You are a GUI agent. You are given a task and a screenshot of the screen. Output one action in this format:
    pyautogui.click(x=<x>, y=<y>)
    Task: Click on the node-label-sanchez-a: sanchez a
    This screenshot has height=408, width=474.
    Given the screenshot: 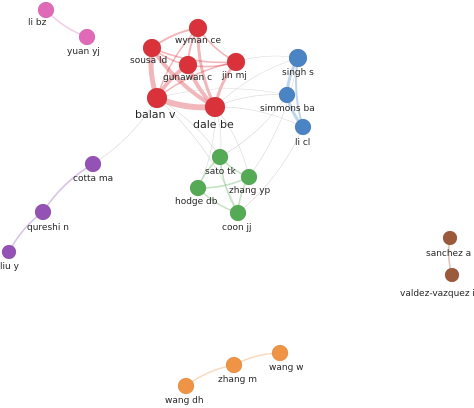 What is the action you would take?
    pyautogui.click(x=448, y=254)
    